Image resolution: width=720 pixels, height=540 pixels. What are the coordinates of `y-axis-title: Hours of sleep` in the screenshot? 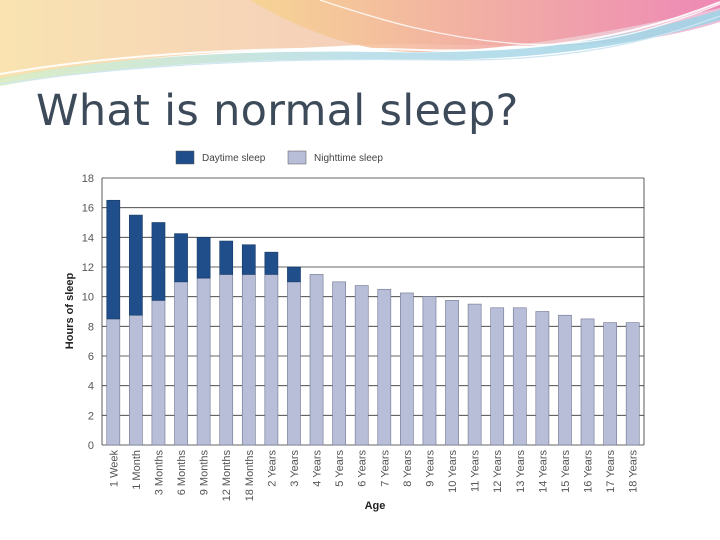 It's located at (70, 311).